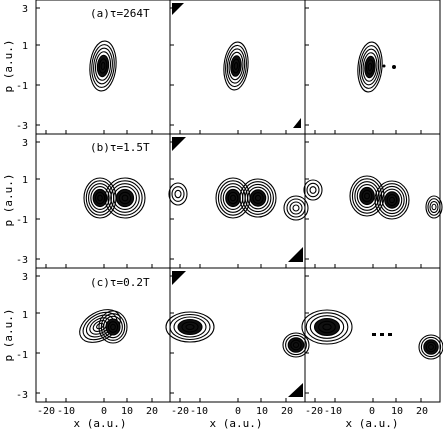  I want to click on y-ticks-row-a: 3 1 -1 -3, so click(22, 68).